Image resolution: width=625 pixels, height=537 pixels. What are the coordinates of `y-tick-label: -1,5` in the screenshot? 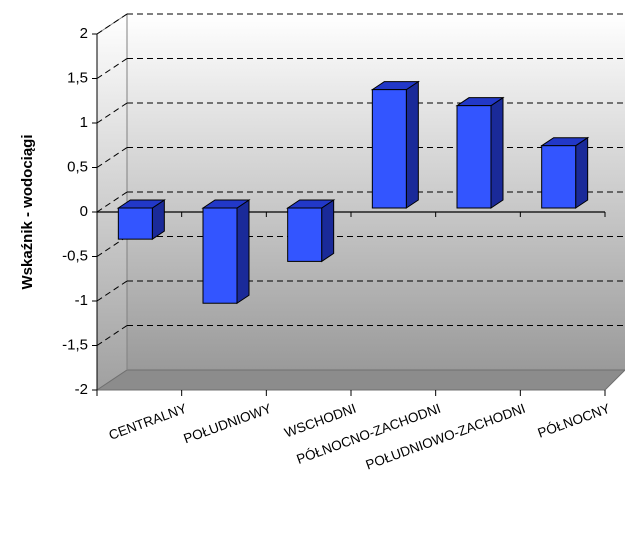 It's located at (75, 344).